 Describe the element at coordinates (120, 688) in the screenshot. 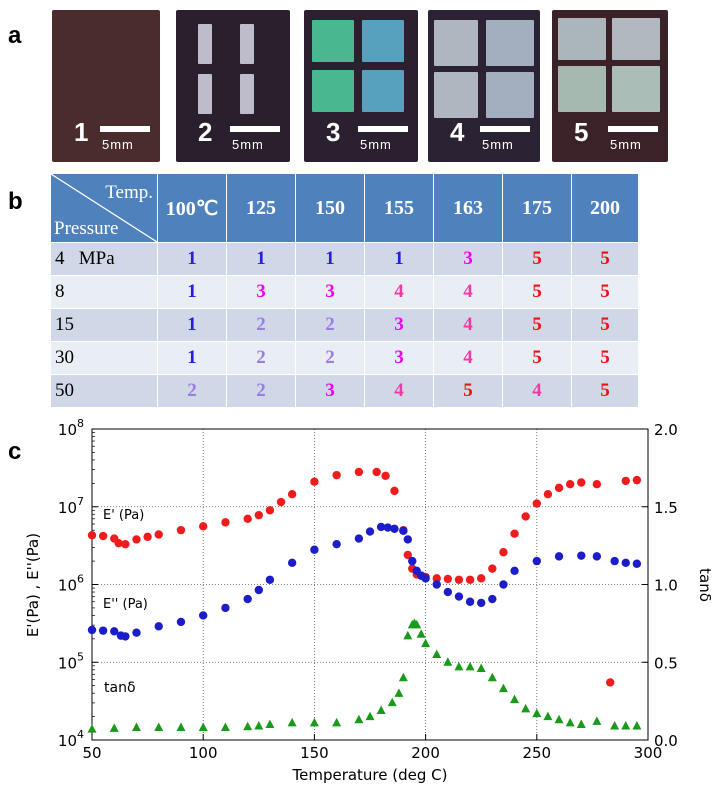

I see `annotation-tan-delta: tanδ` at that location.